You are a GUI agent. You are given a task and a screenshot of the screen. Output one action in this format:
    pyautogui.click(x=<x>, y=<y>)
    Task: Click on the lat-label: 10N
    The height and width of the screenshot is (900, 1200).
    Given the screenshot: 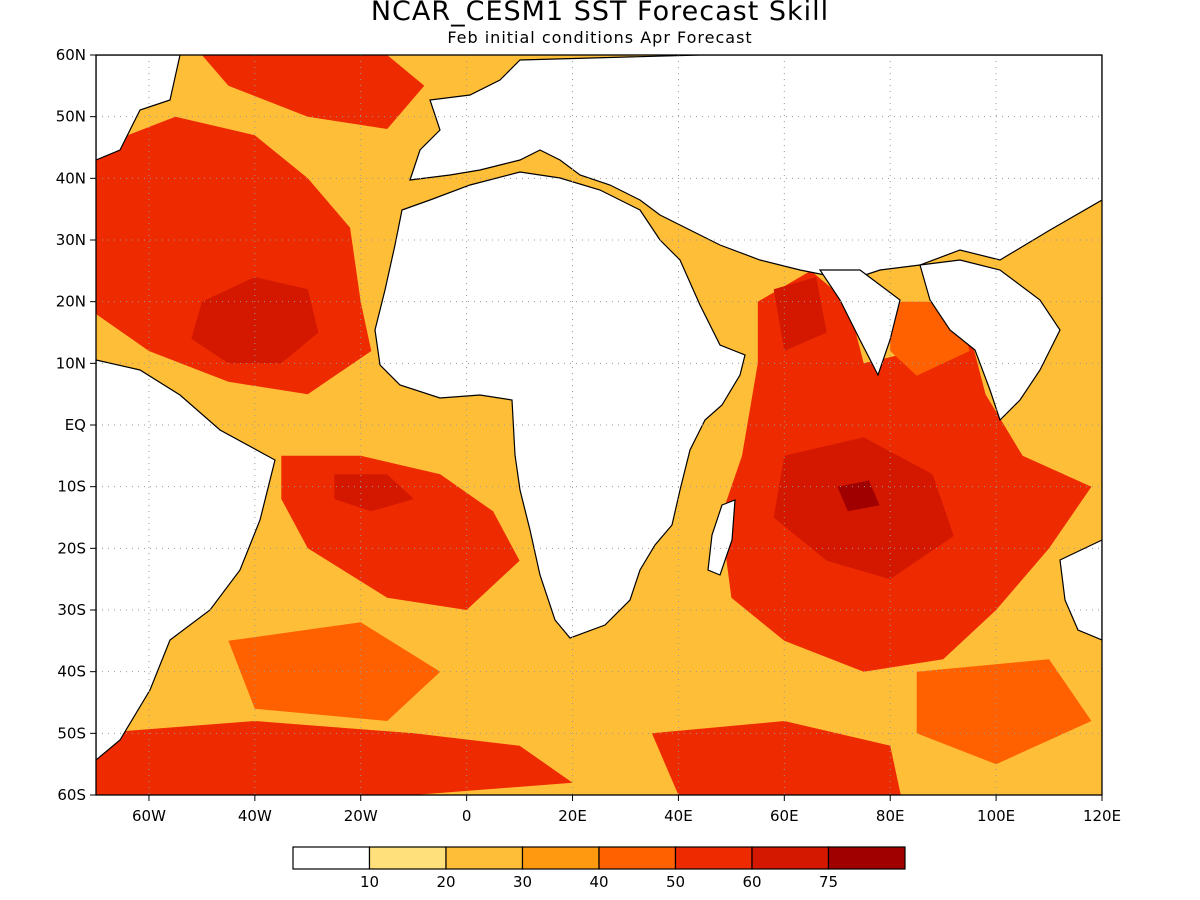 What is the action you would take?
    pyautogui.click(x=71, y=363)
    